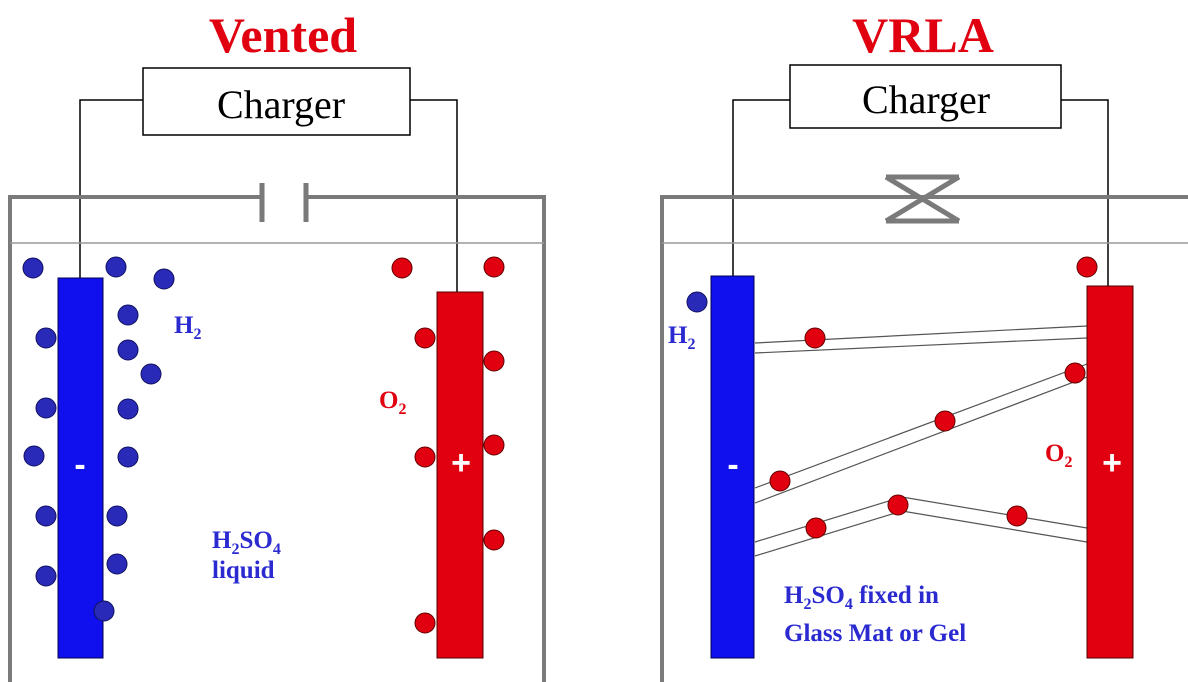  I want to click on vrla-electrolyte-label: H2SO4 fixed in, so click(861, 597).